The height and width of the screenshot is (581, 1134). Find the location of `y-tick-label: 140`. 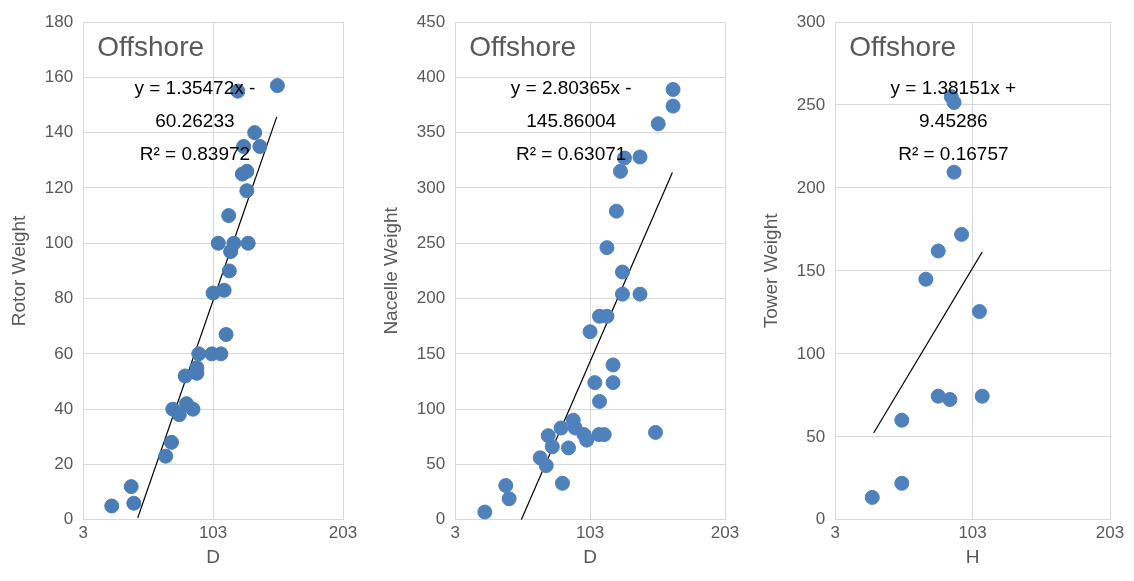

y-tick-label: 140 is located at coordinates (59, 132).